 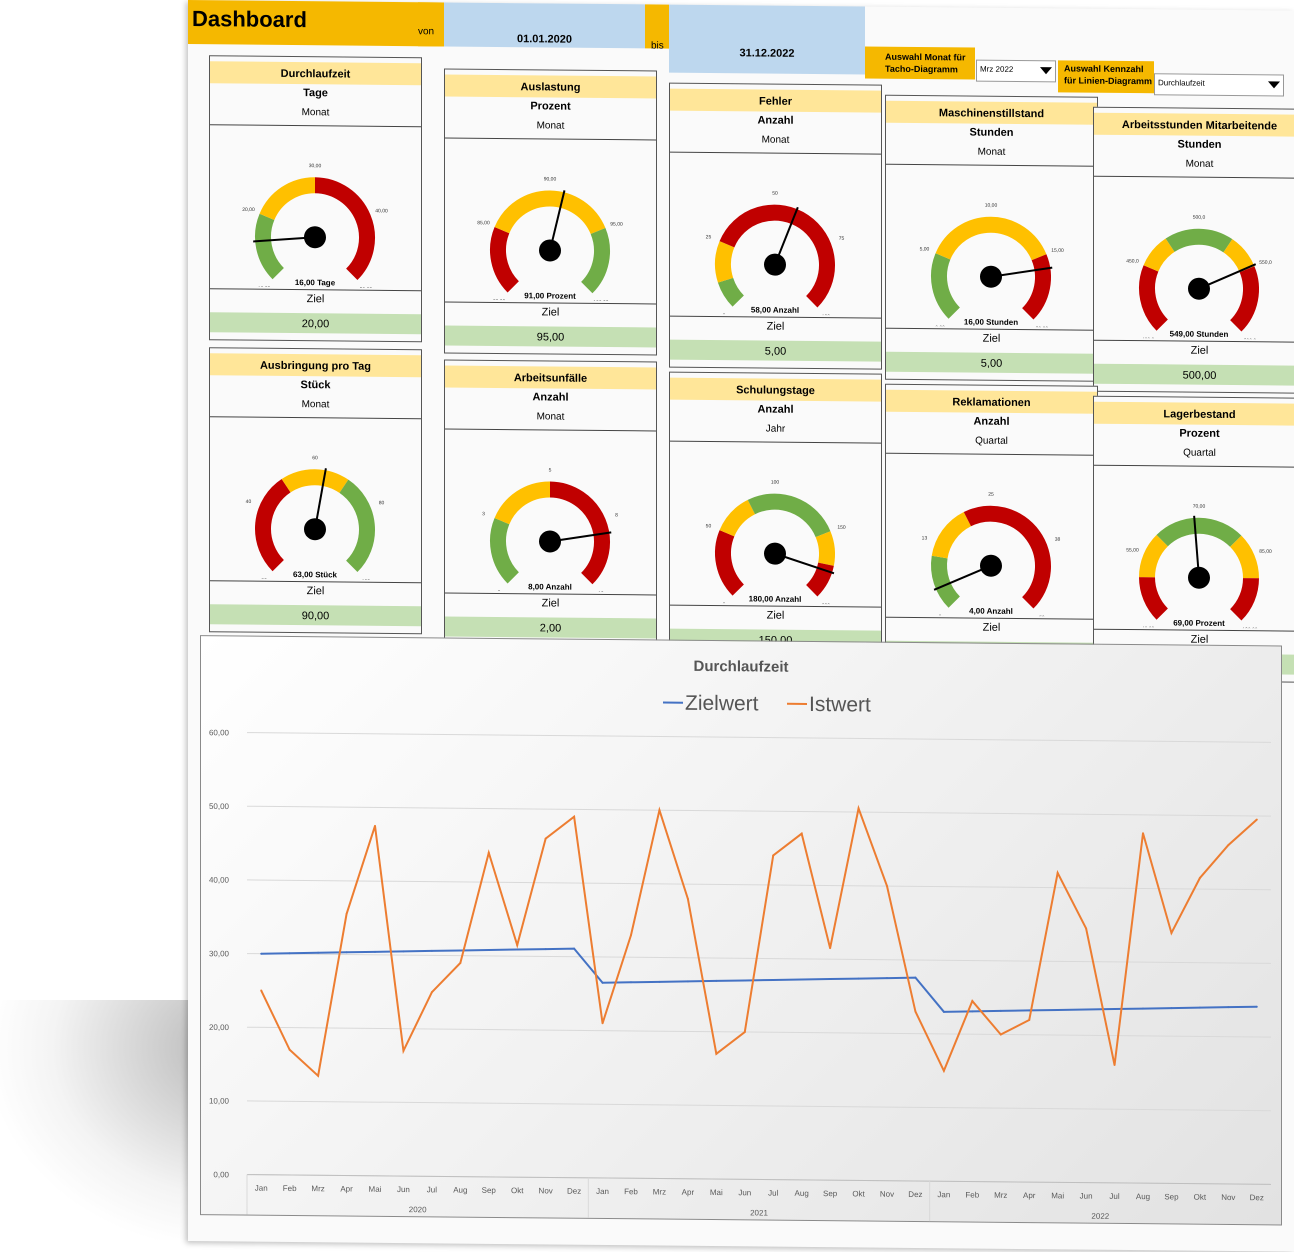 What do you see at coordinates (550, 336) in the screenshot?
I see `target-value: 95,00` at bounding box center [550, 336].